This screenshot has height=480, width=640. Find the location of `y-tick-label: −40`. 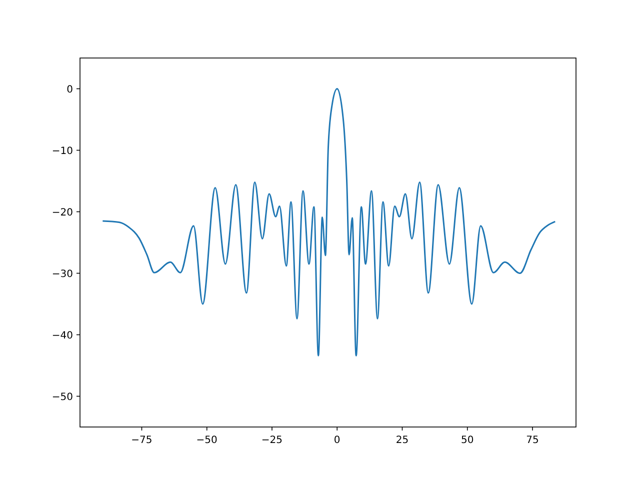

y-tick-label: −40 is located at coordinates (62, 336).